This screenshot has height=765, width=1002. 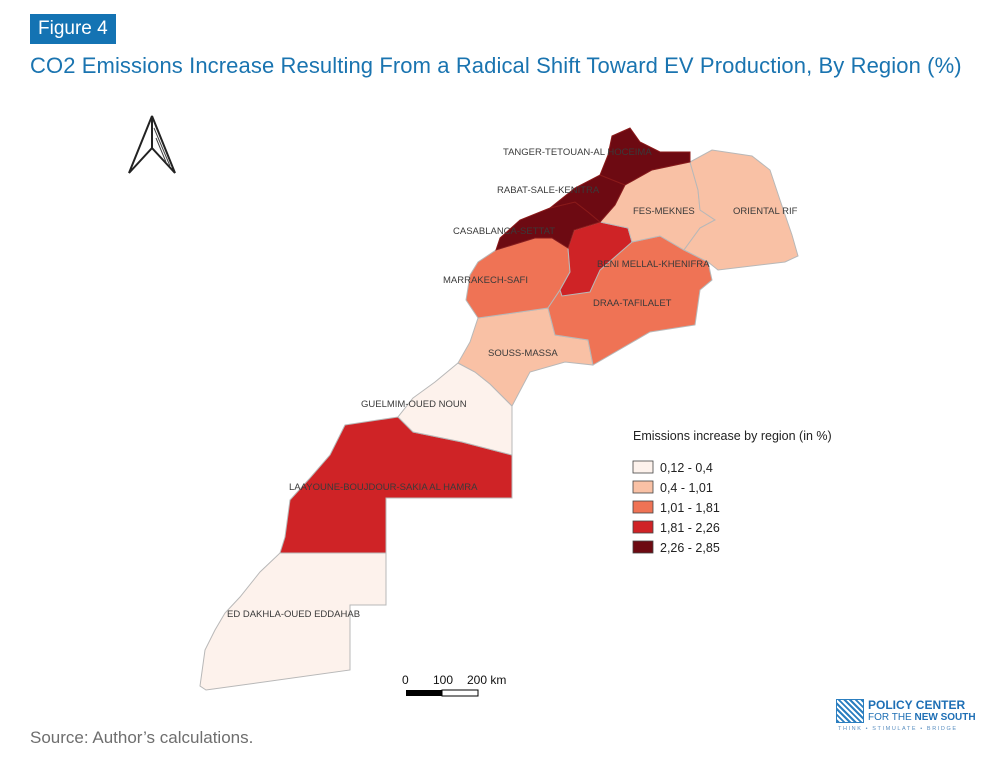 What do you see at coordinates (690, 508) in the screenshot?
I see `legend-label-2: 1,01 - 1,81` at bounding box center [690, 508].